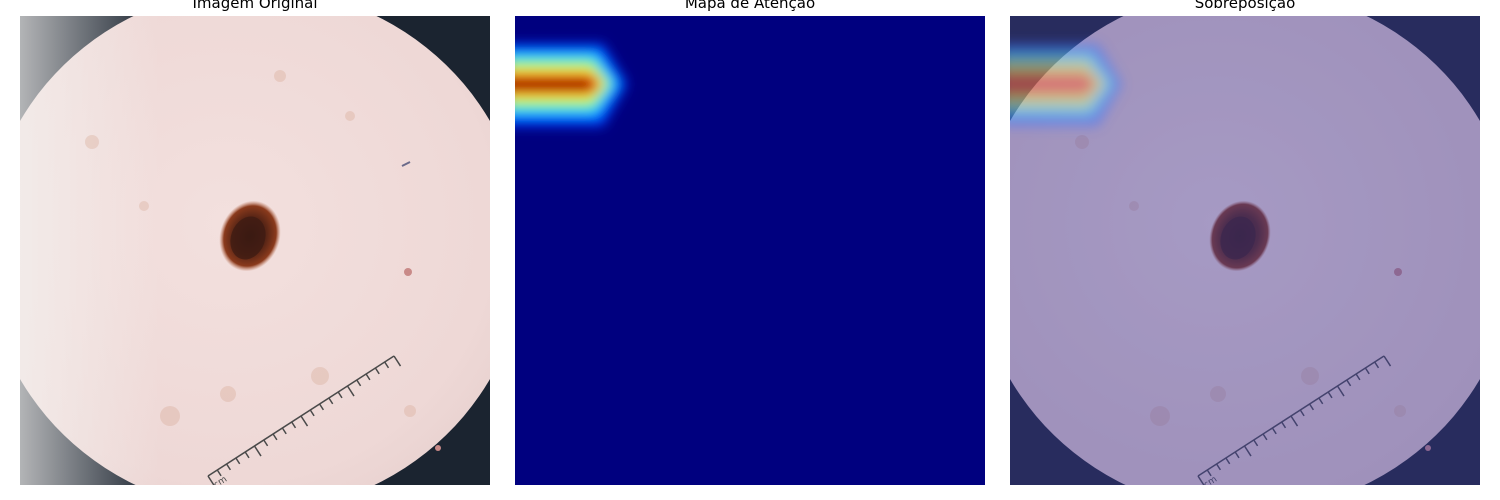 The width and height of the screenshot is (1500, 500). What do you see at coordinates (255, 6) in the screenshot?
I see `panel-title-original: Imagem Original` at bounding box center [255, 6].